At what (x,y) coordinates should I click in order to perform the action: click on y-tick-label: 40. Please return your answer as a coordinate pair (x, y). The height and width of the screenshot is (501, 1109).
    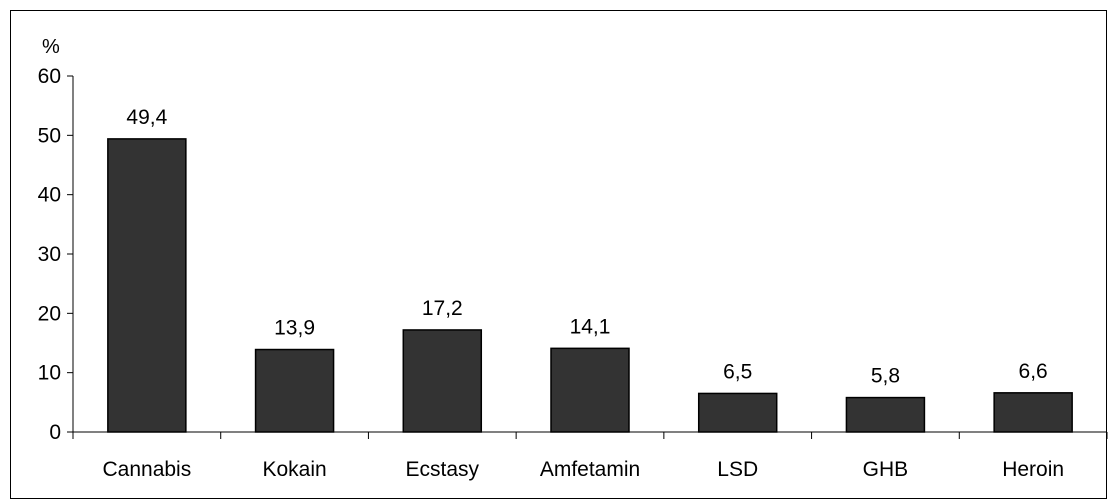
    Looking at the image, I should click on (49, 195).